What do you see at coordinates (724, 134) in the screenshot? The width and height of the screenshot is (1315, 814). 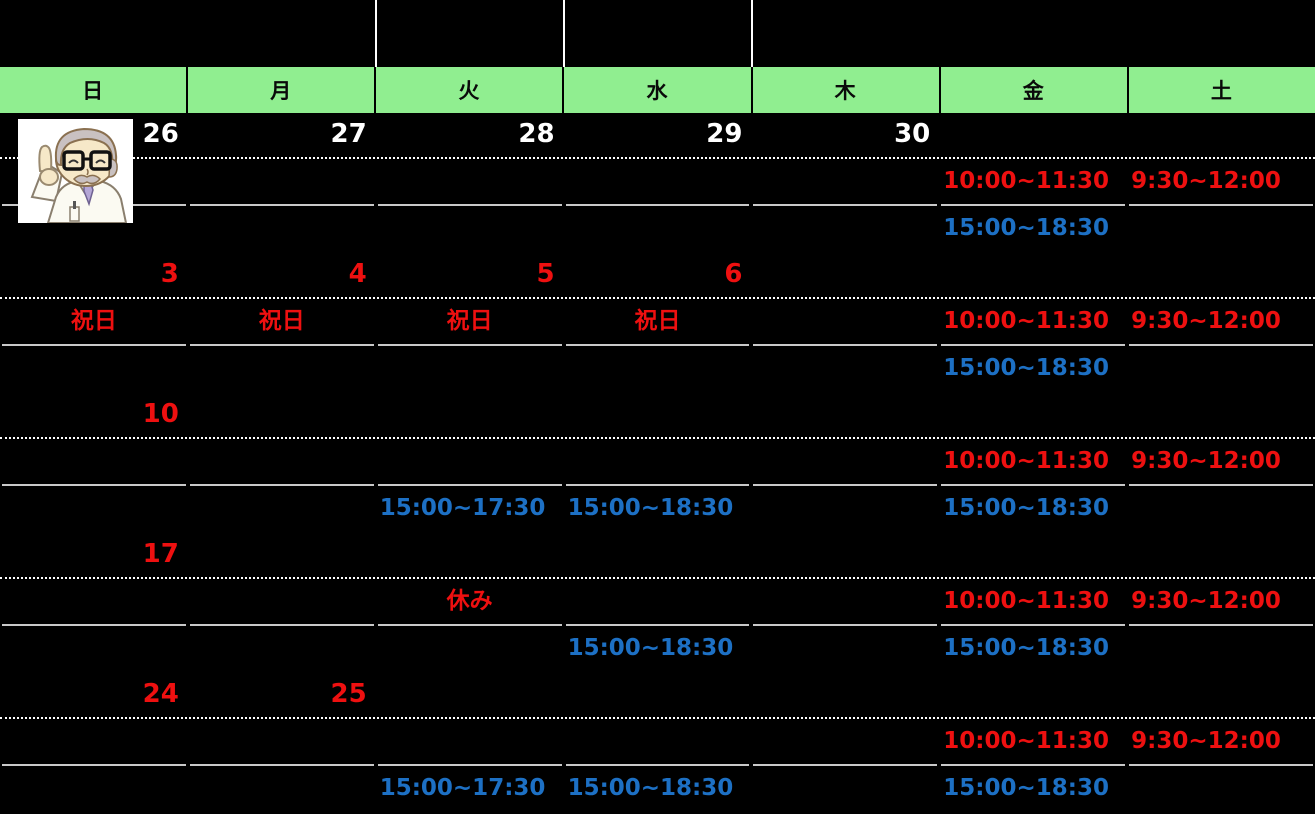 I see `date-cell-wed: 29` at bounding box center [724, 134].